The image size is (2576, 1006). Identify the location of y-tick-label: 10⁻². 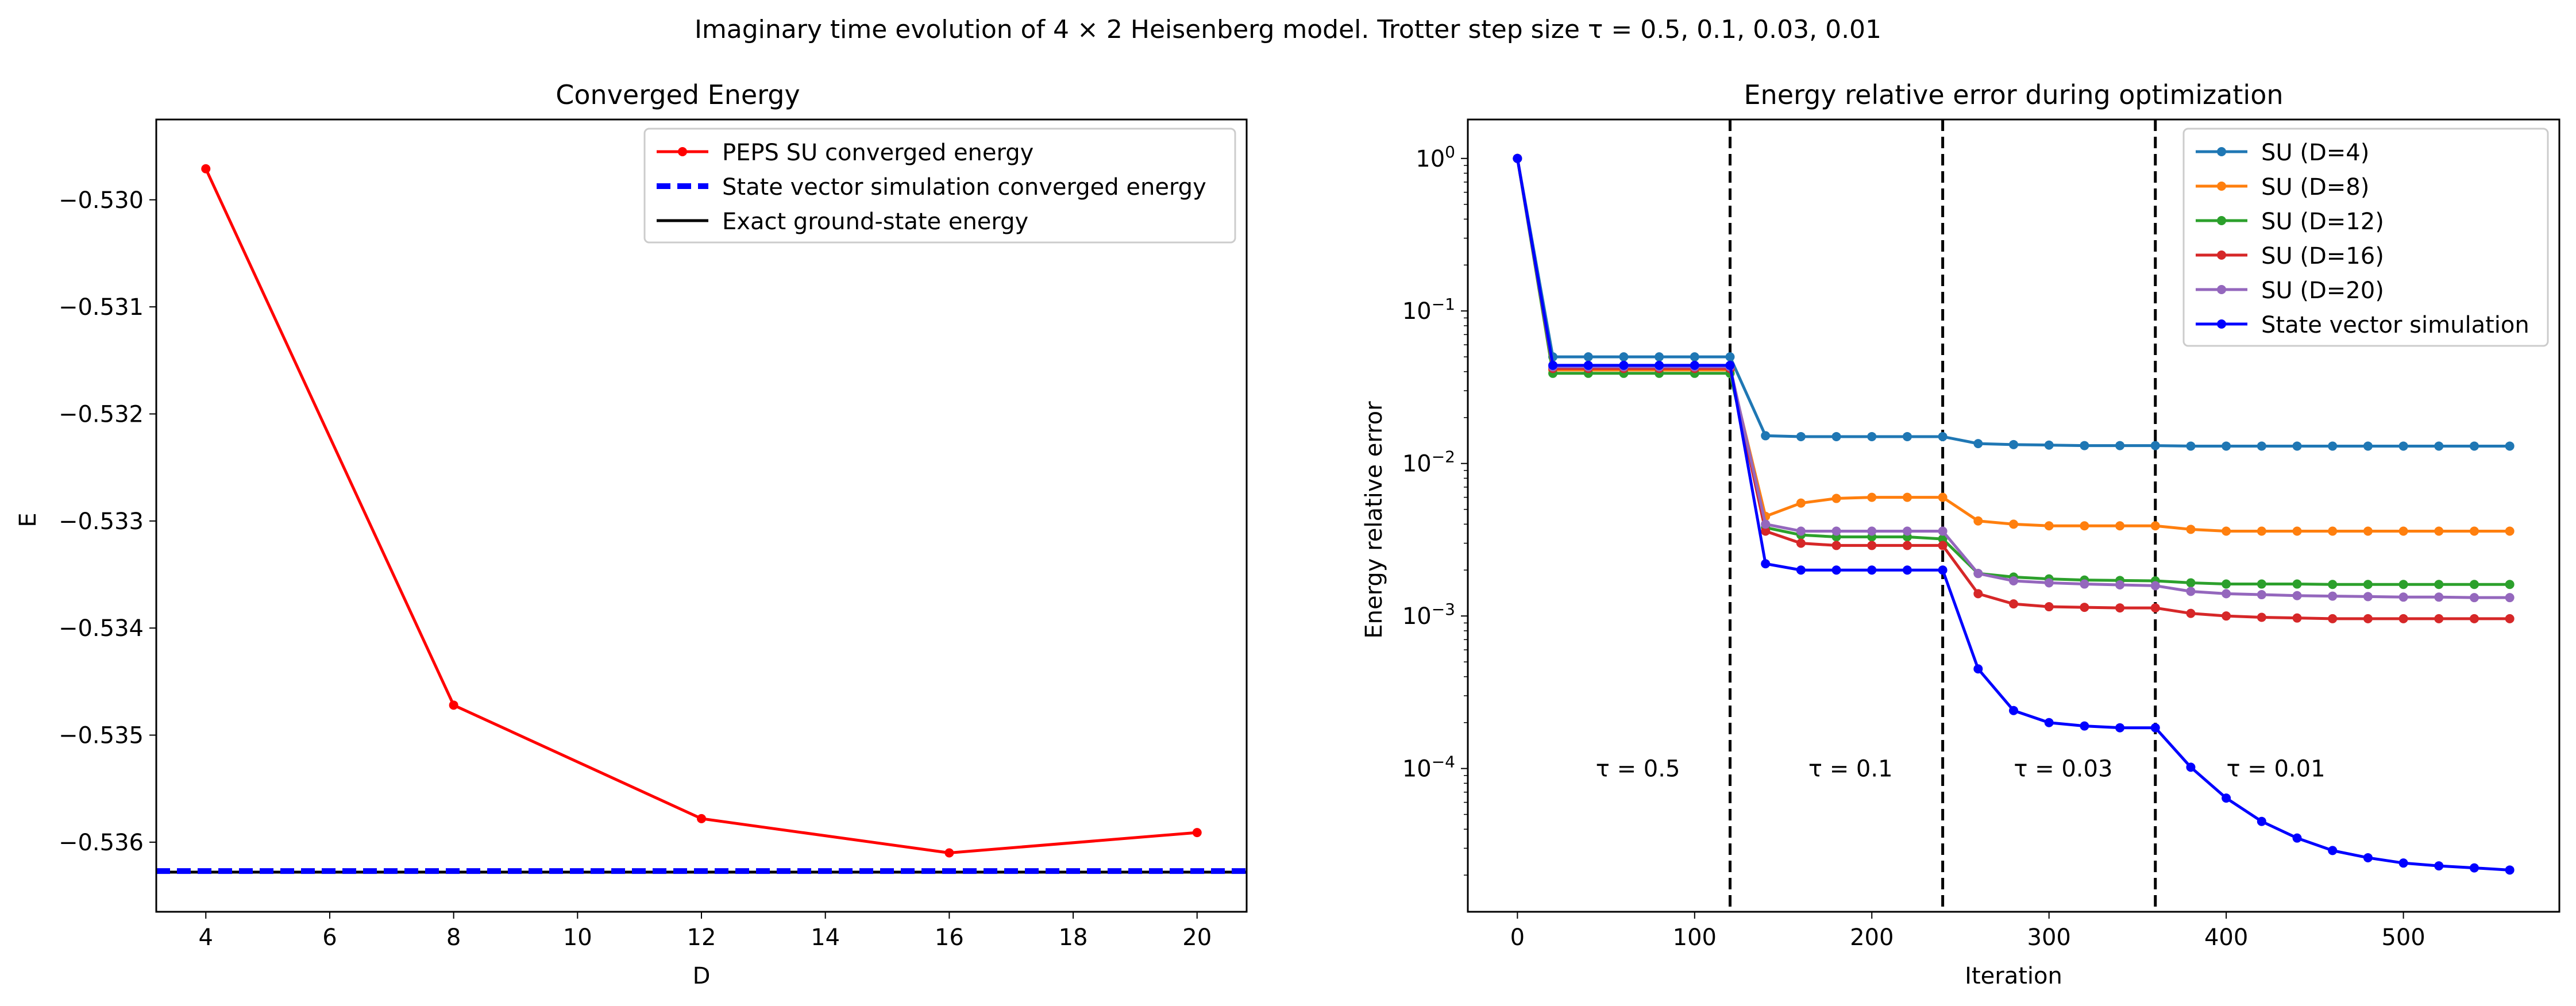
(1429, 462).